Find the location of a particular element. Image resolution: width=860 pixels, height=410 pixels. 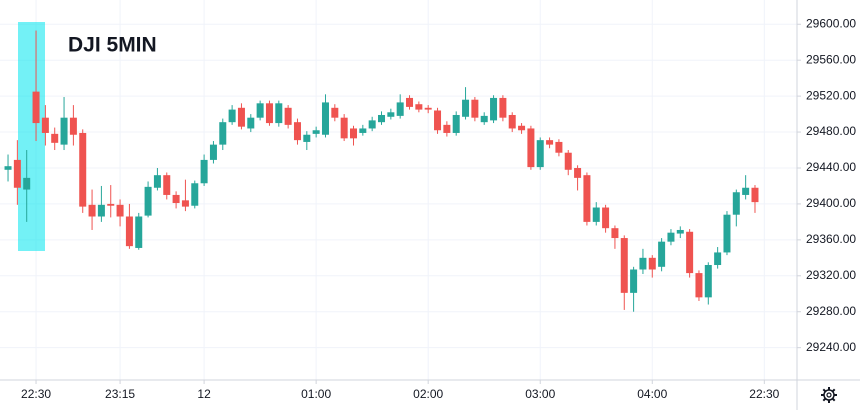

y-tick-label: 29400.00 is located at coordinates (831, 203).